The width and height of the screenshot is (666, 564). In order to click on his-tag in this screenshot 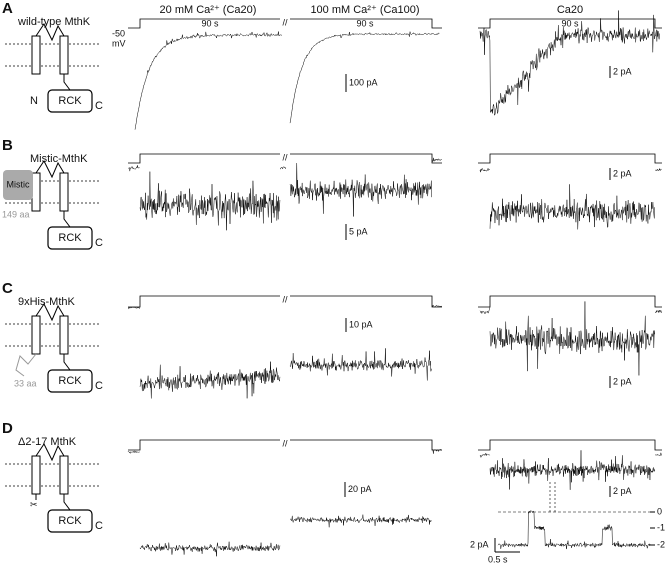, I will do `click(26, 365)`.